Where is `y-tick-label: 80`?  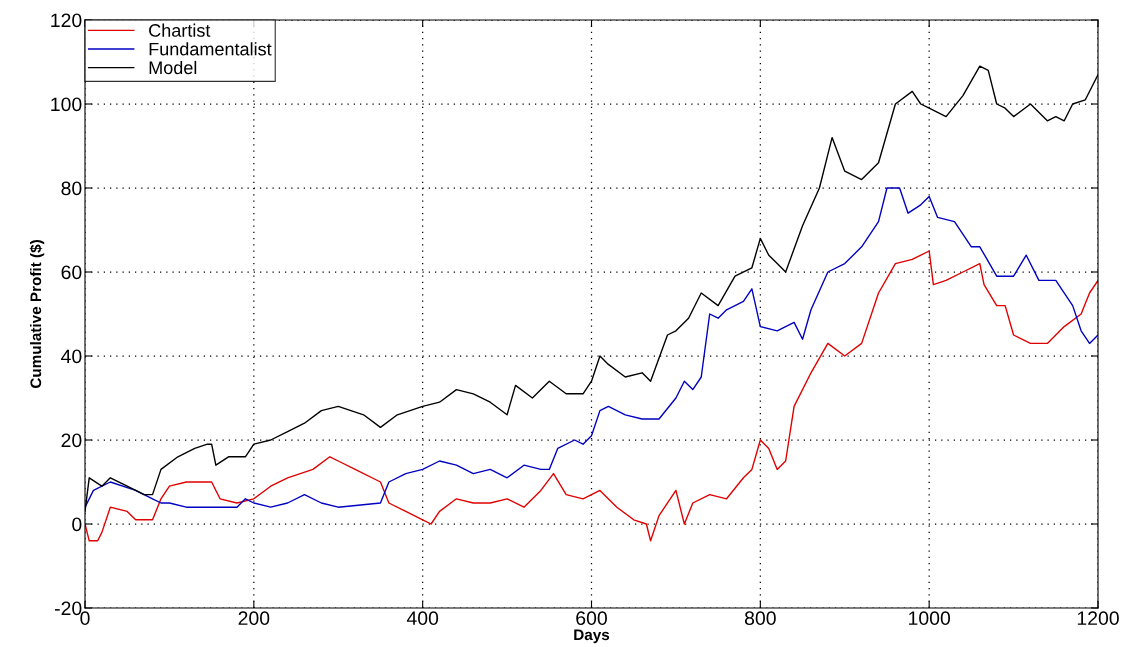 y-tick-label: 80 is located at coordinates (71, 188).